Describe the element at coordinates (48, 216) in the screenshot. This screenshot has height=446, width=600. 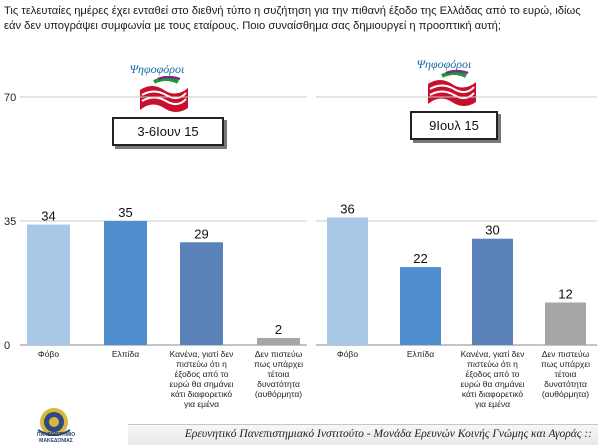
I see `bar-value-label: 34` at that location.